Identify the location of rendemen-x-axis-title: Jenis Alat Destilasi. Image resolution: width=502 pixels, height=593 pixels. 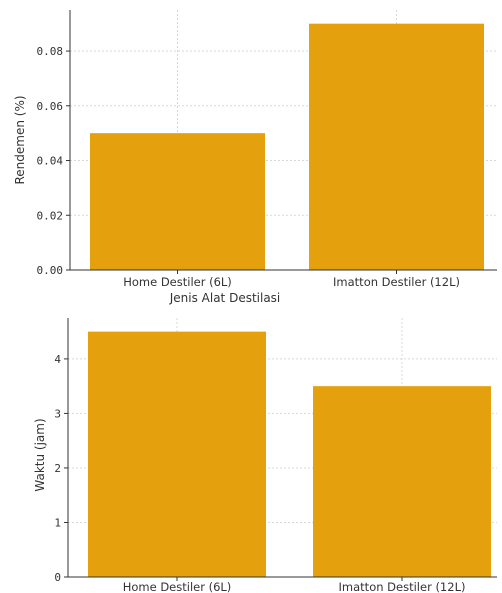
(225, 298).